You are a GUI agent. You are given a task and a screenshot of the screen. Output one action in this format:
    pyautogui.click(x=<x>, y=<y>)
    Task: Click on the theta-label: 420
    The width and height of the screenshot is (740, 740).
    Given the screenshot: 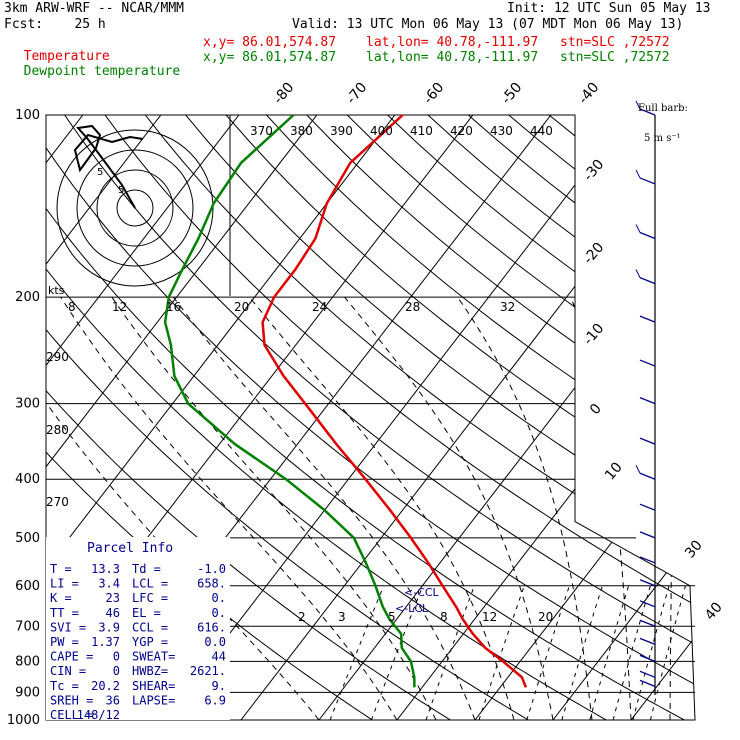 What is the action you would take?
    pyautogui.click(x=461, y=131)
    